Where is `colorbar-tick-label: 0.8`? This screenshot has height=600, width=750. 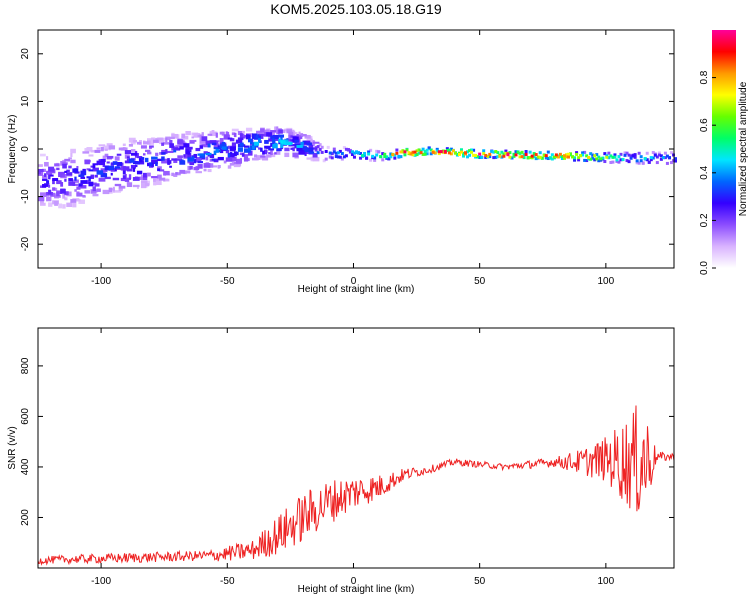
colorbar-tick-label: 0.8 is located at coordinates (704, 77).